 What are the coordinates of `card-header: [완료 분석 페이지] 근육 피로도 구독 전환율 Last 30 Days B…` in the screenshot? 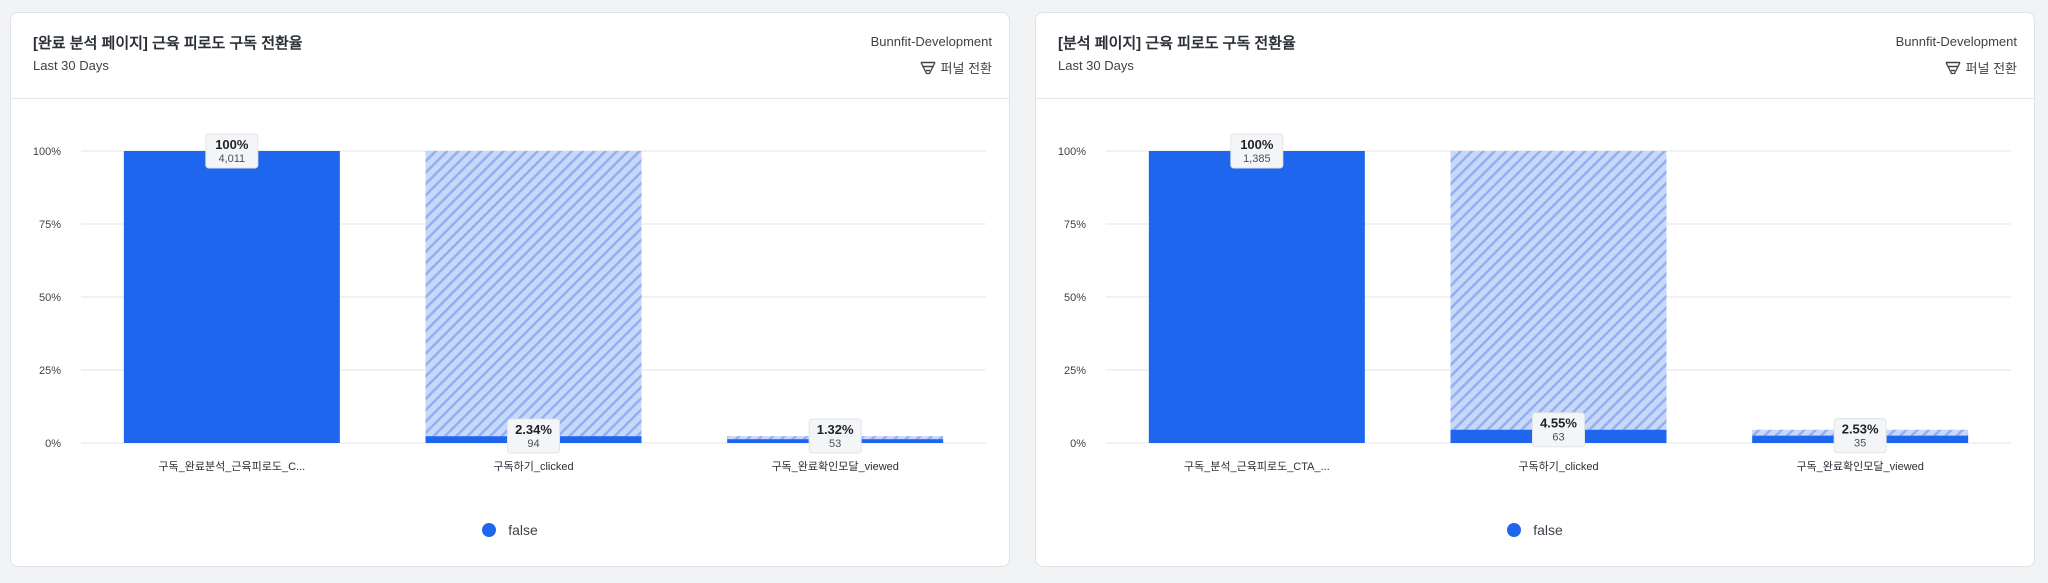 It's located at (510, 56).